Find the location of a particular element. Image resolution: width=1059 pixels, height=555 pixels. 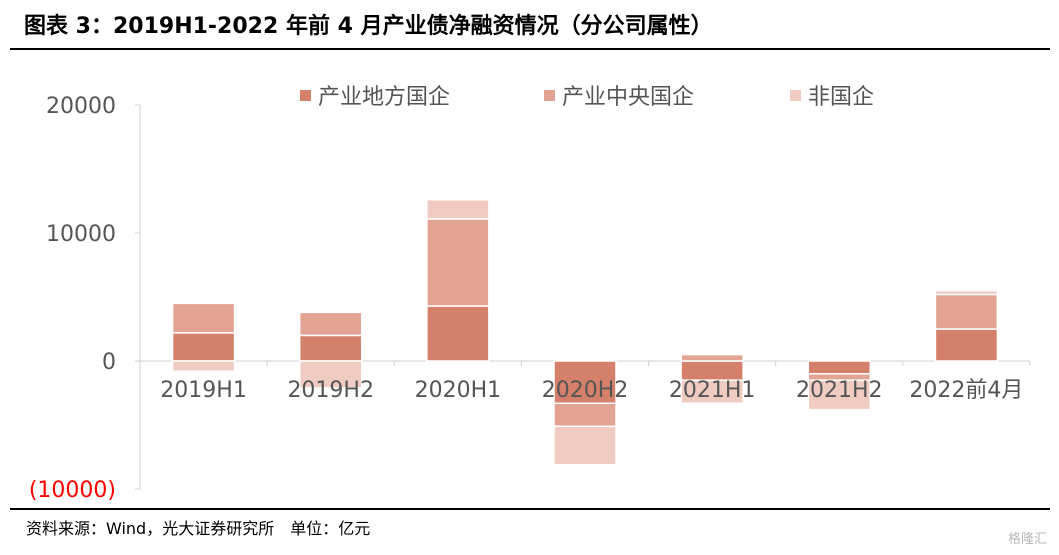

x-tick-label: 2022前4月 is located at coordinates (966, 390).